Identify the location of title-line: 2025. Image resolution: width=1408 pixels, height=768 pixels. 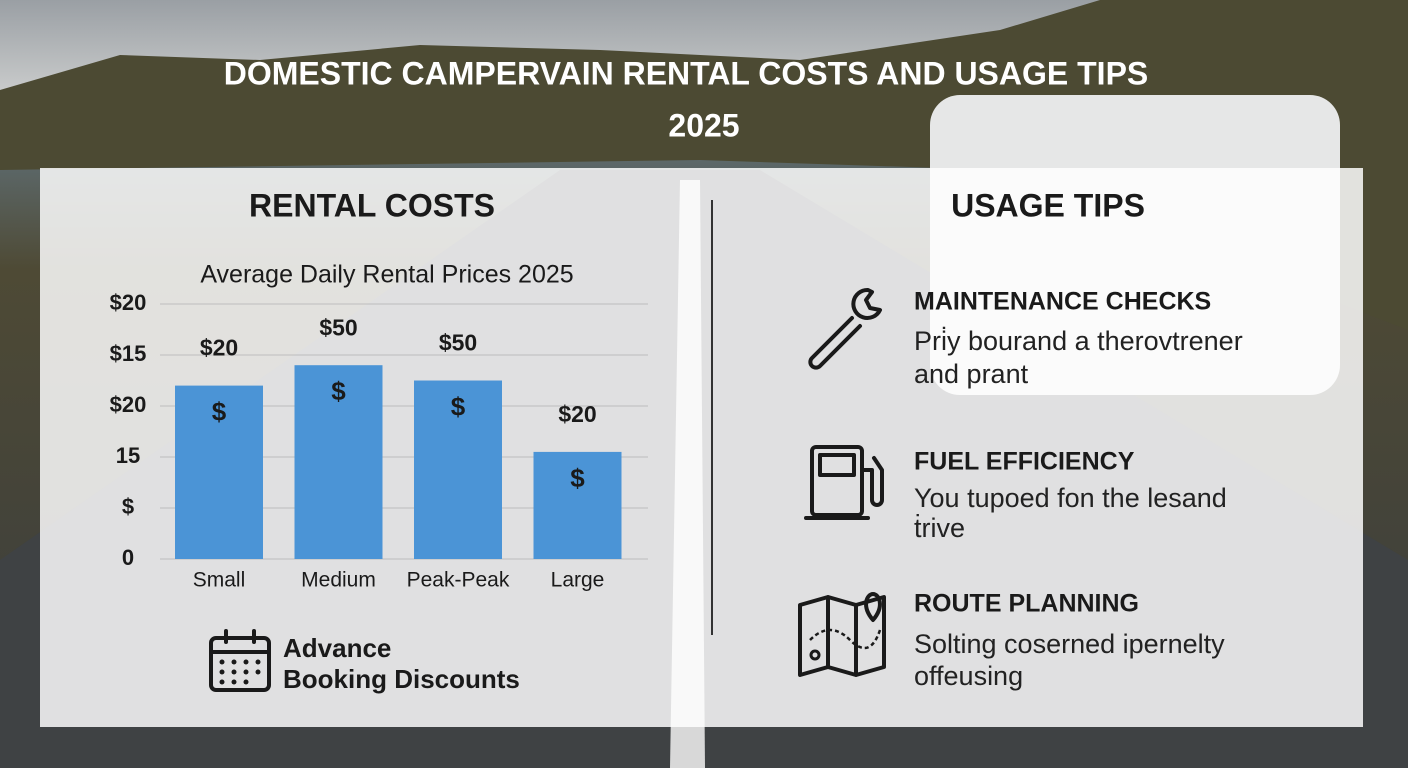
(703, 125).